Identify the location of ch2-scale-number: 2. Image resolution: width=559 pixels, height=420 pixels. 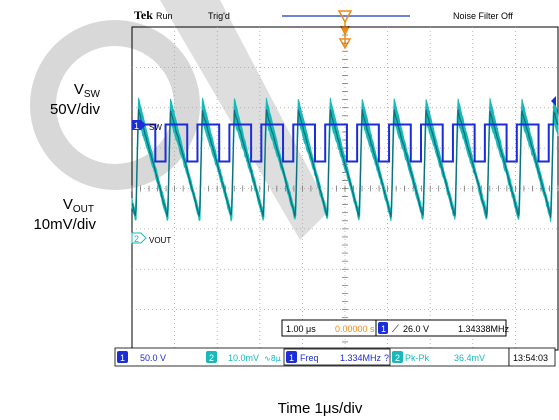
(211, 358).